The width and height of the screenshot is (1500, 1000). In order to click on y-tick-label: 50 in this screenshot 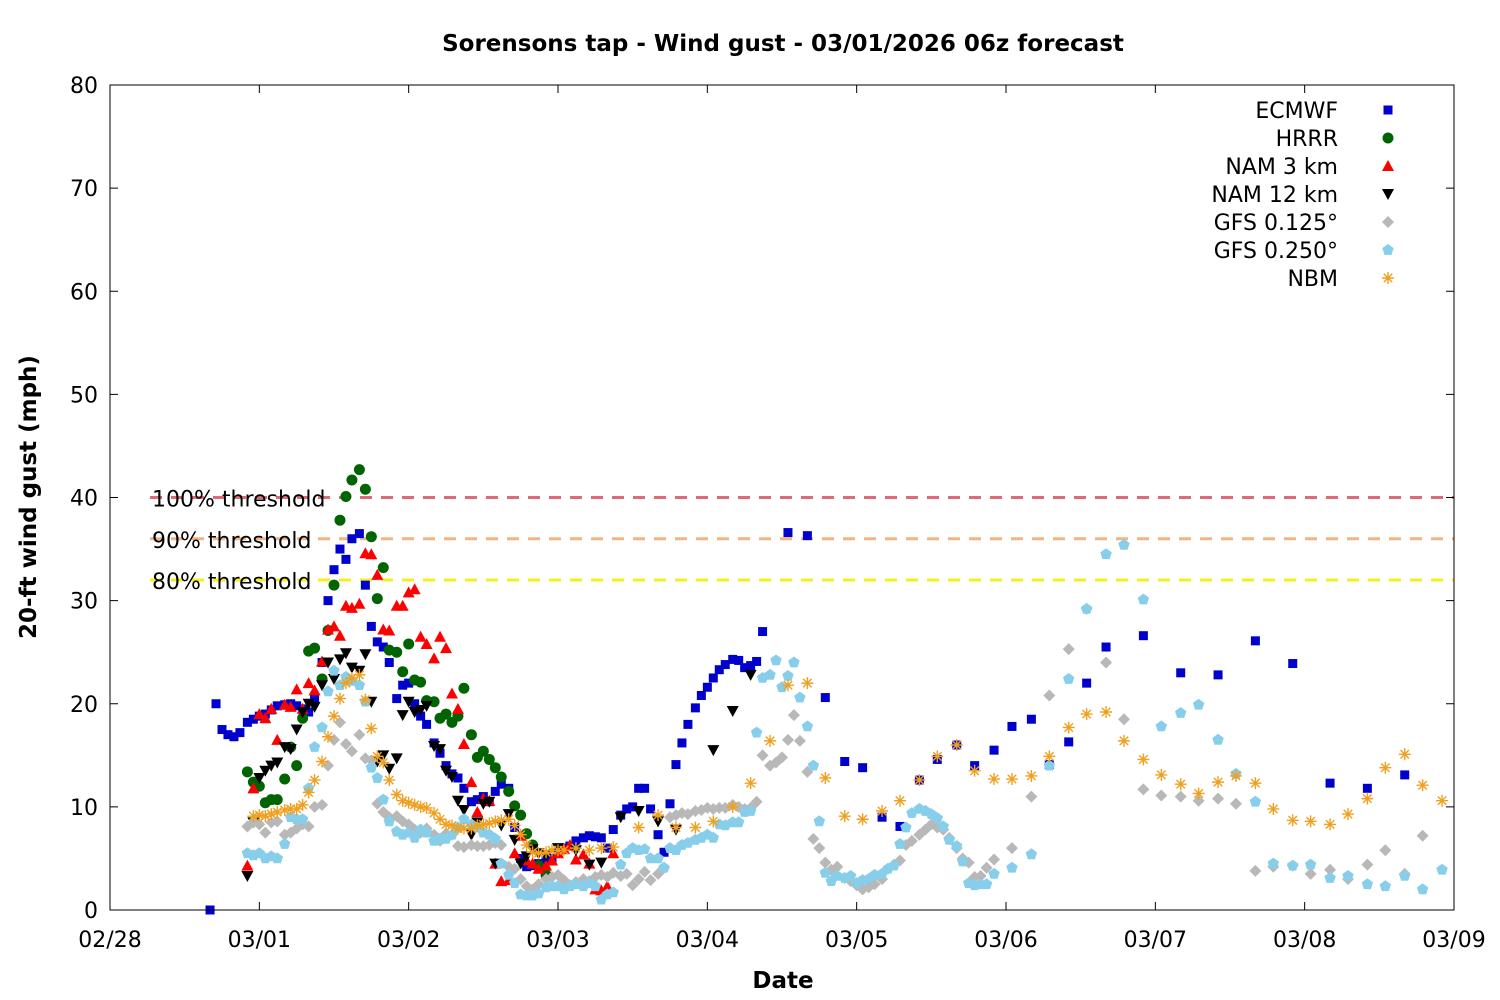, I will do `click(84, 395)`.